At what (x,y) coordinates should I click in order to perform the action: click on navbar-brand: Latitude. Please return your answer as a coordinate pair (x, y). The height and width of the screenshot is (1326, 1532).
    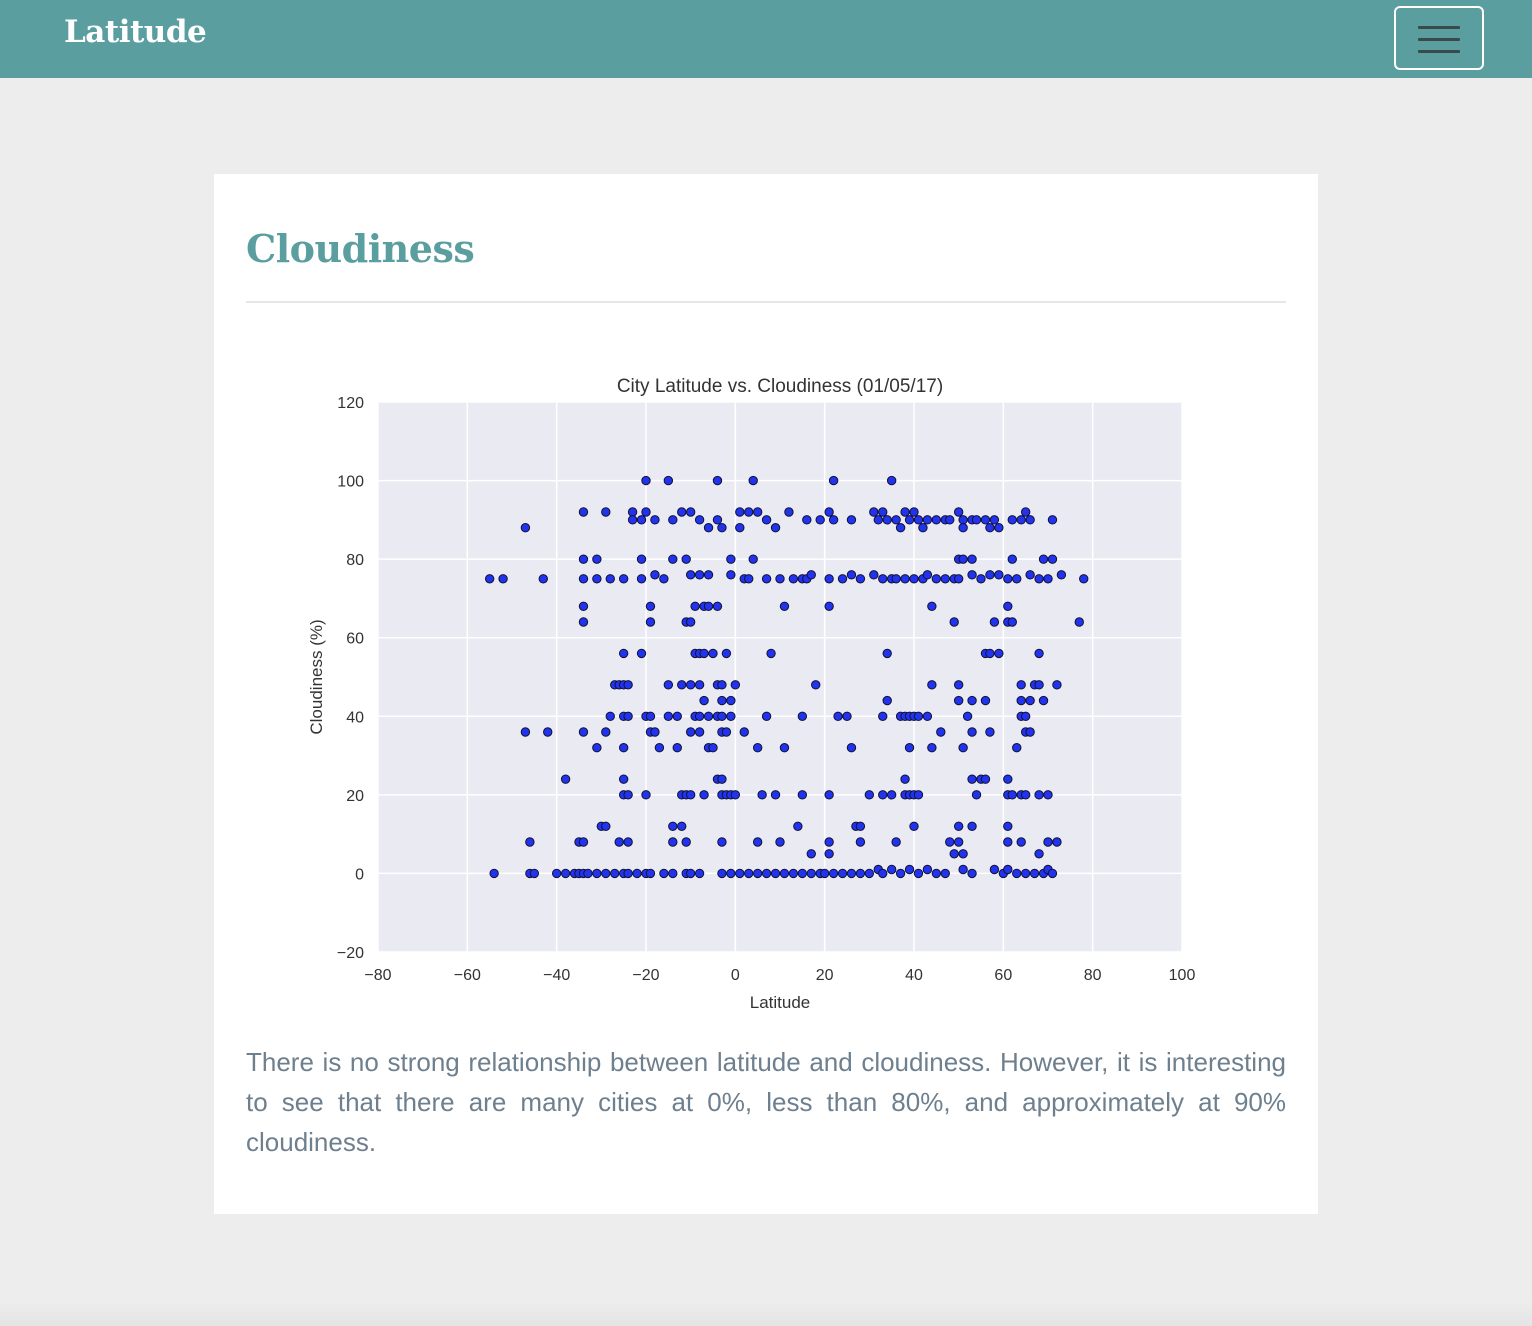
    Looking at the image, I should click on (135, 32).